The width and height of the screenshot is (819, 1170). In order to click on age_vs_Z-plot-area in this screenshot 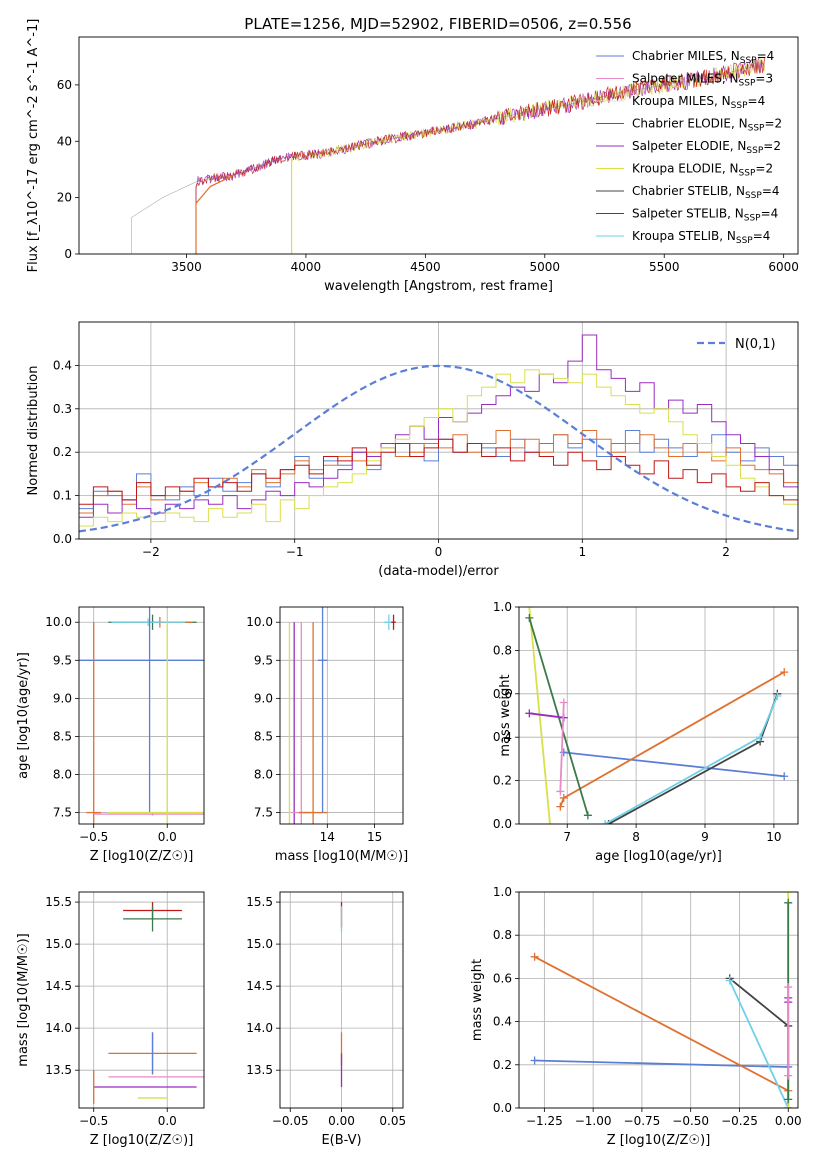, I will do `click(141, 715)`.